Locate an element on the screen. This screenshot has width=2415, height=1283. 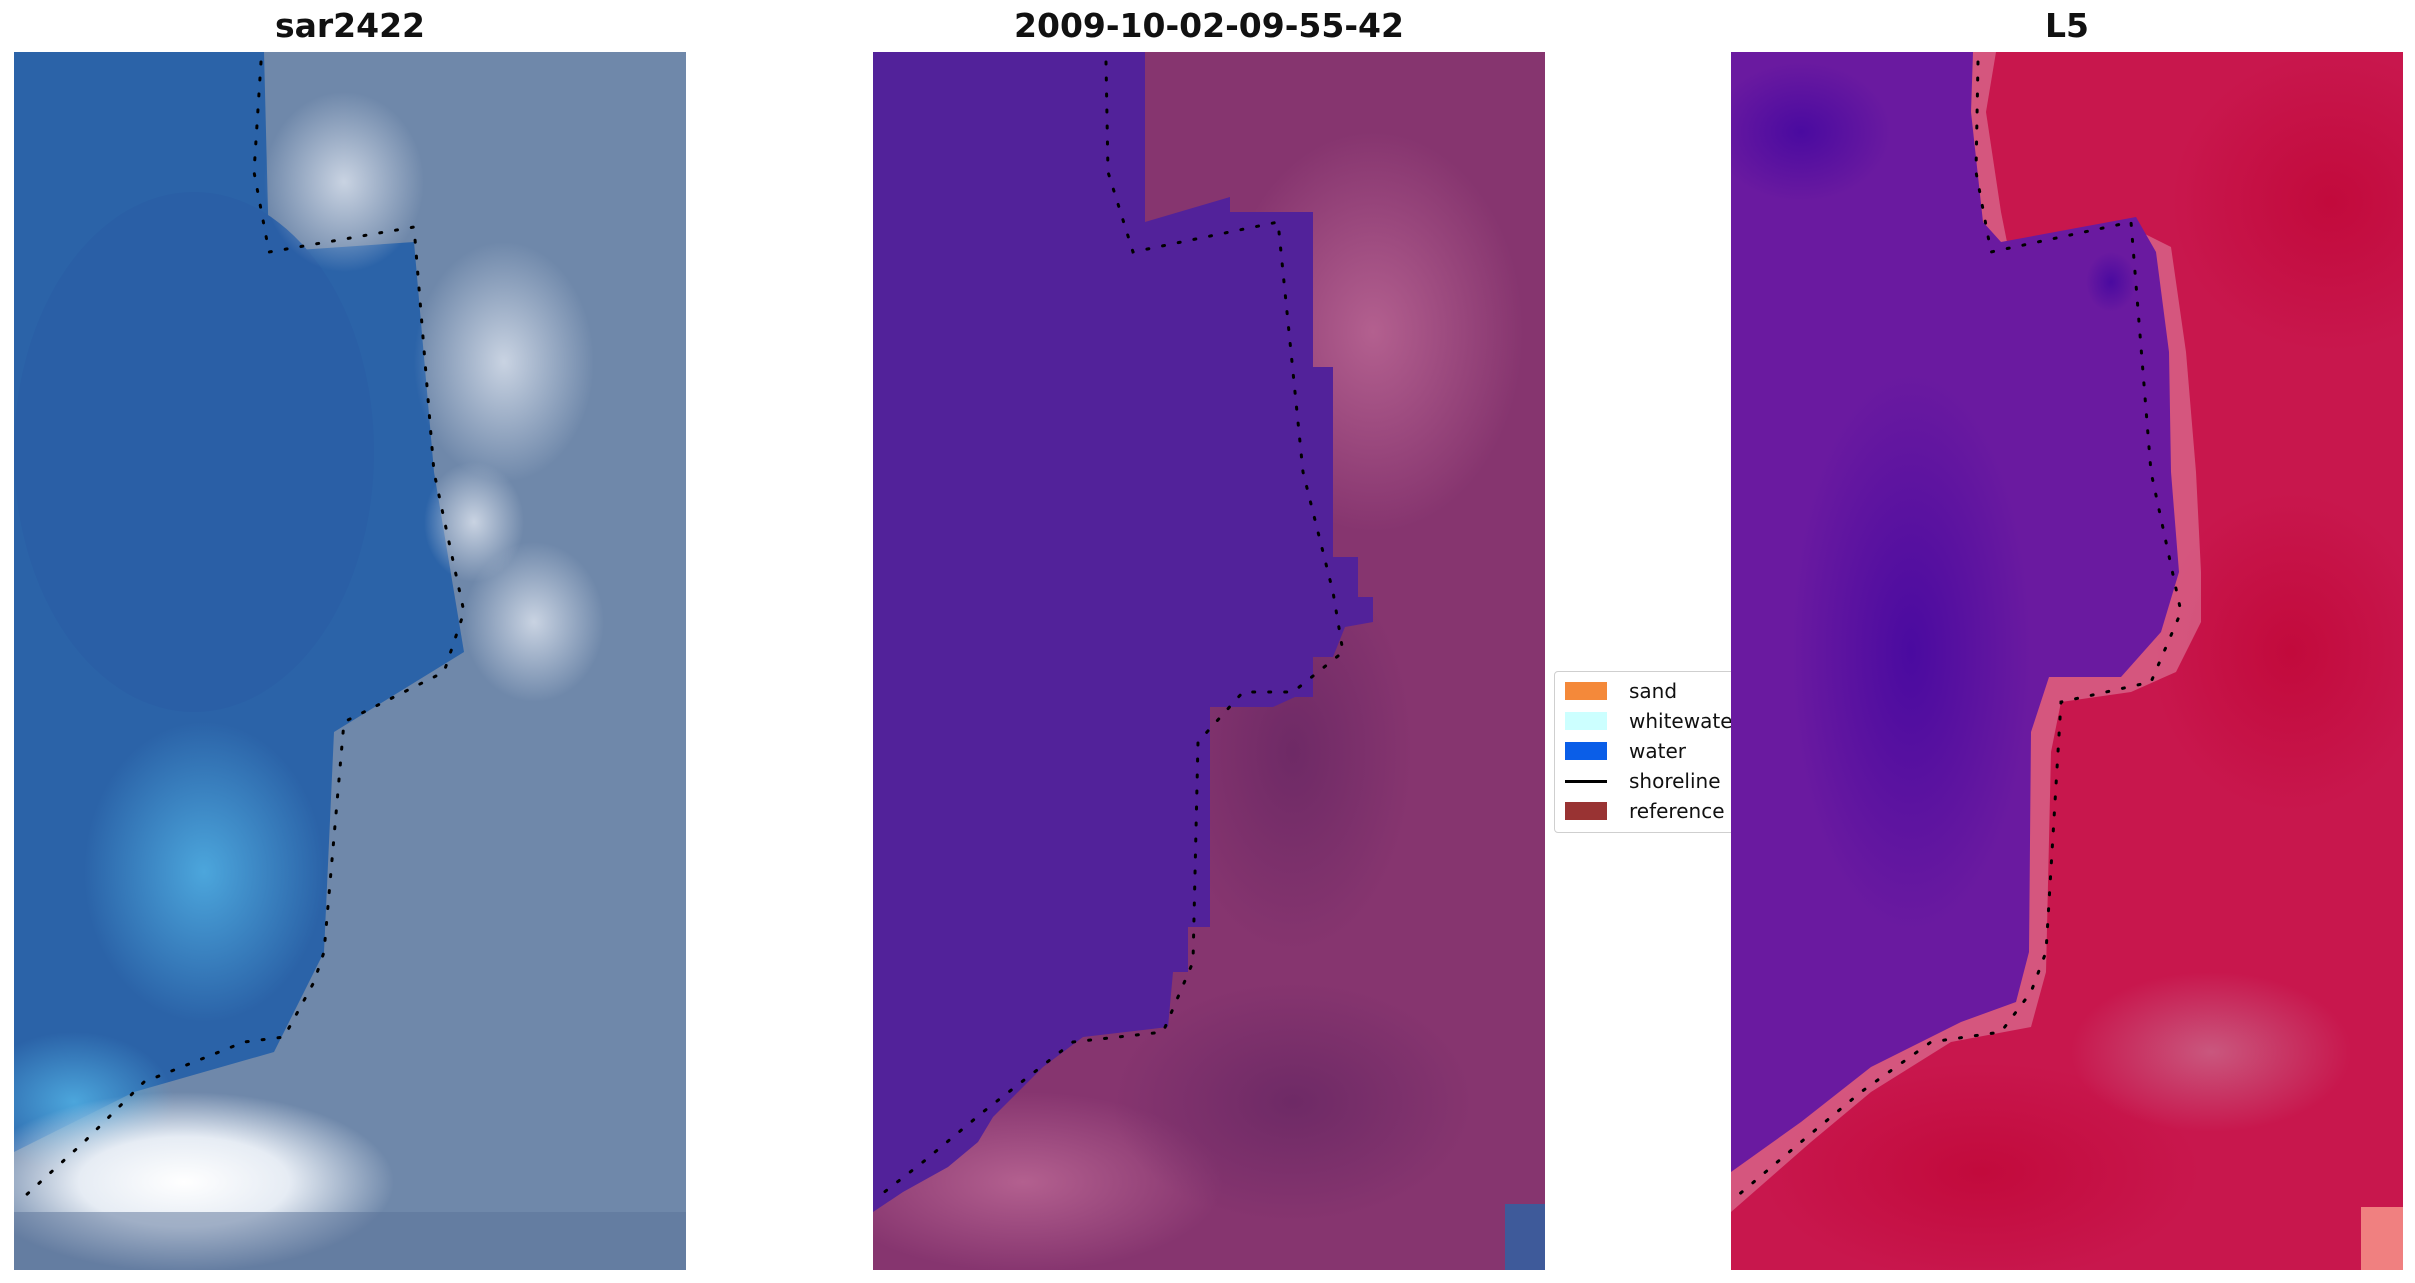
legend-label-water: water is located at coordinates (1657, 751).